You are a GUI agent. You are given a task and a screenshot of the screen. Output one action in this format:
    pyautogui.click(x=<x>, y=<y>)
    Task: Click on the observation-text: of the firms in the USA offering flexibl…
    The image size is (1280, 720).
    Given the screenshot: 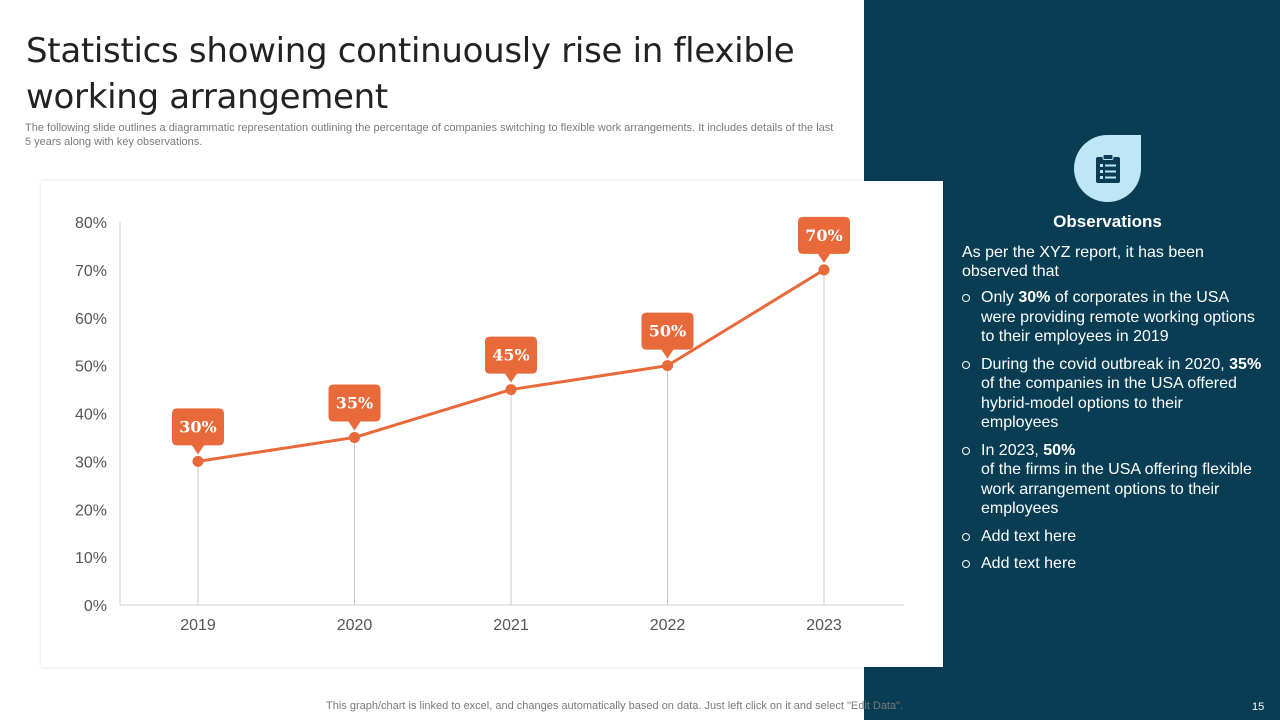 What is the action you would take?
    pyautogui.click(x=1116, y=489)
    